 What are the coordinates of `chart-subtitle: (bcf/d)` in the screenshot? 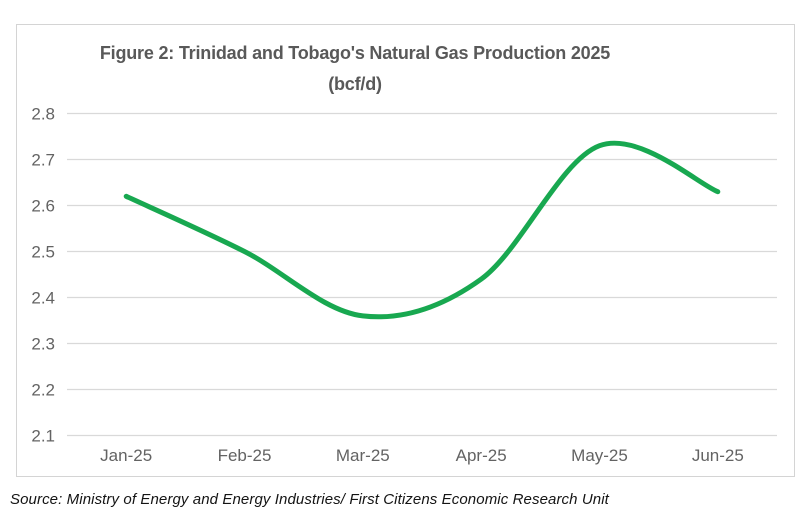 It's located at (355, 84).